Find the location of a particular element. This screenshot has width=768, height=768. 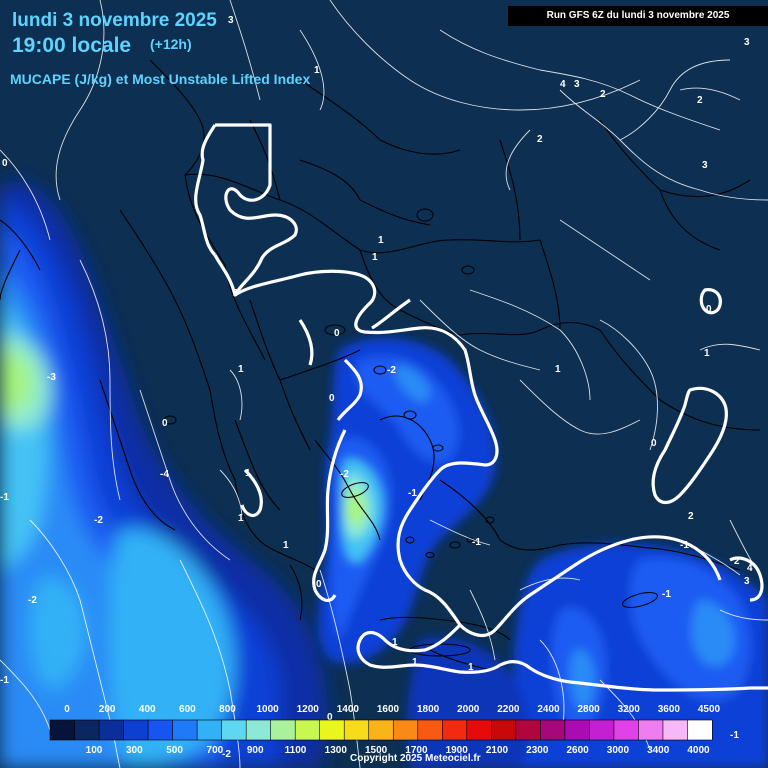

legend-top-label: 2800 is located at coordinates (588, 709).